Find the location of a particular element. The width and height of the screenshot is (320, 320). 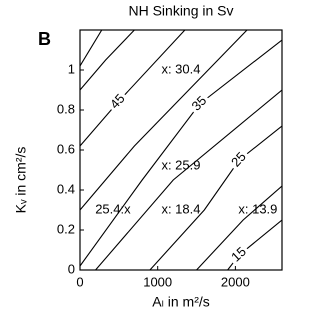

point-label: x: 13.9 is located at coordinates (257, 208).